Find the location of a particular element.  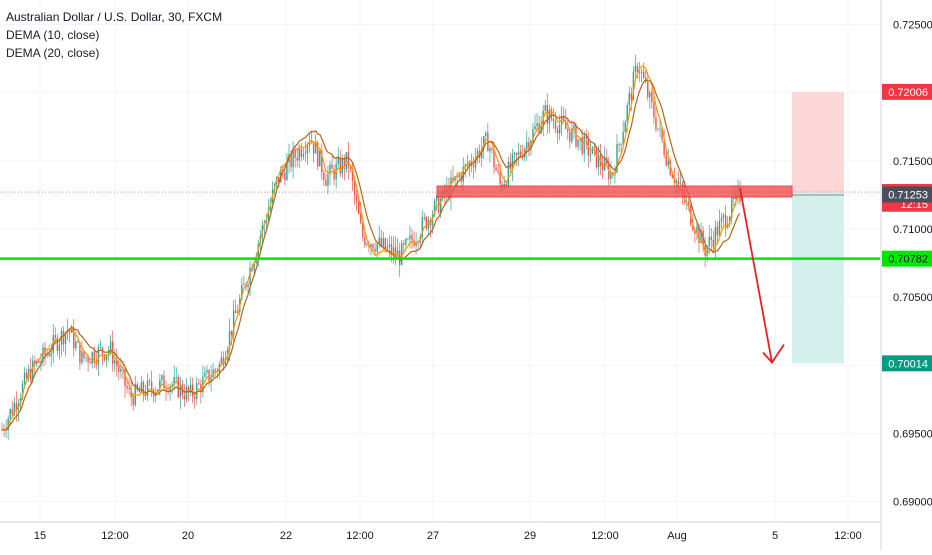

resistance-zone is located at coordinates (614, 191).